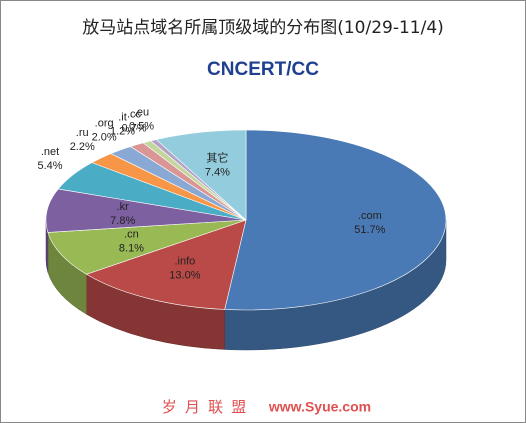  Describe the element at coordinates (370, 216) in the screenshot. I see `slice-label: .com` at that location.